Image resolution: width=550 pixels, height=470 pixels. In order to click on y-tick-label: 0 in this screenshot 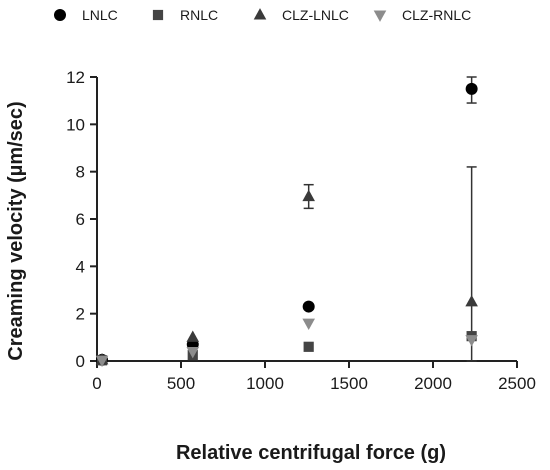, I will do `click(80, 361)`.